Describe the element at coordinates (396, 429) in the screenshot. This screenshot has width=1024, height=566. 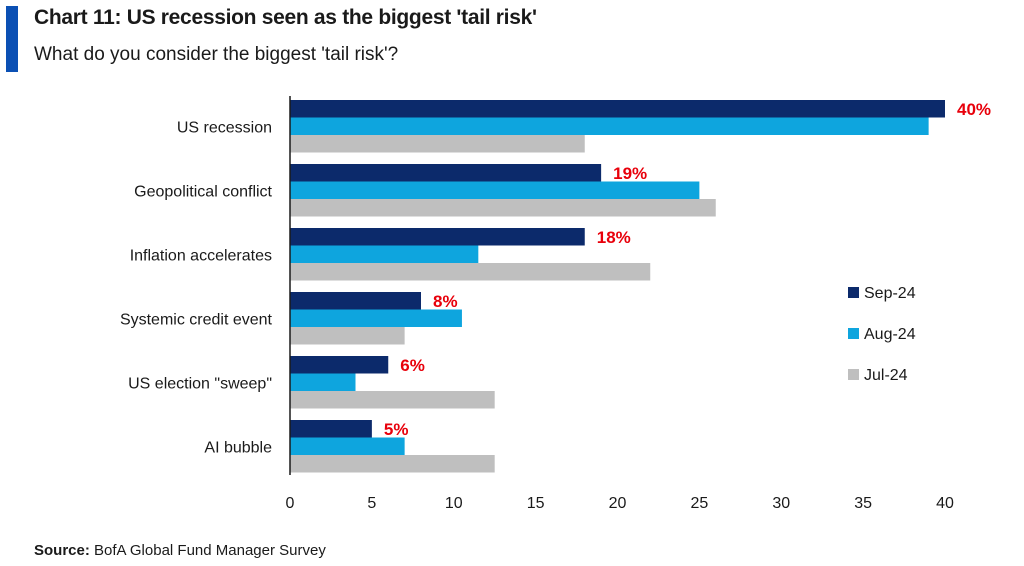
I see `data-label: 5%` at that location.